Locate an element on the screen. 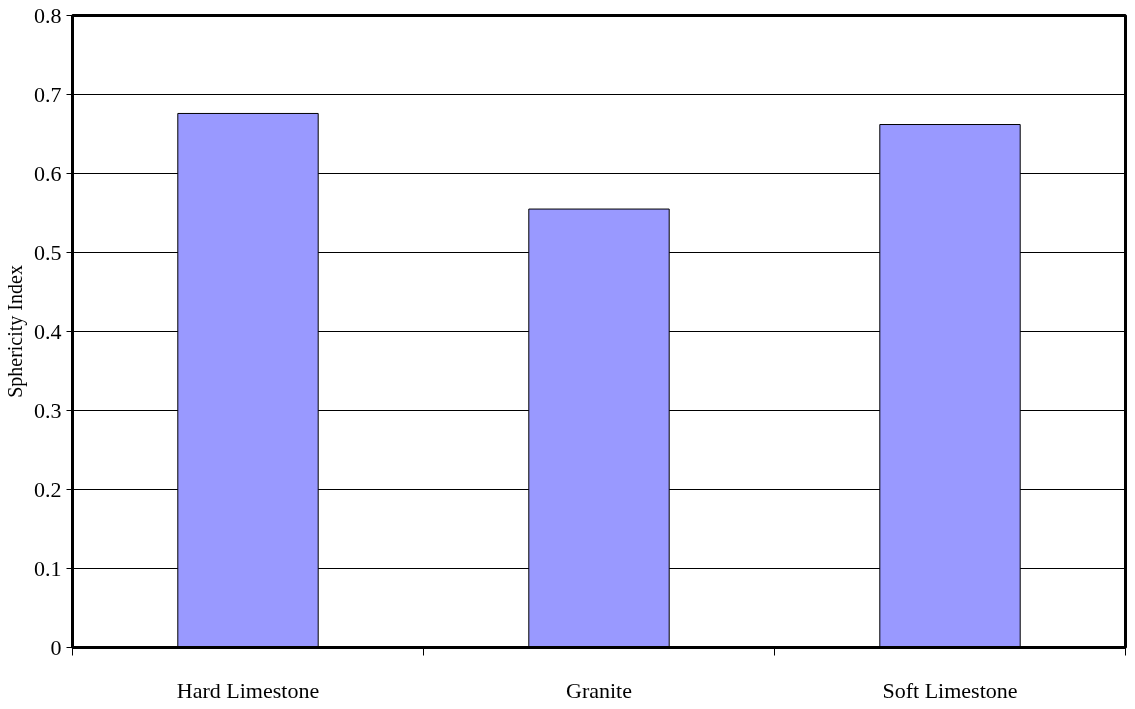  x-tick-label: Granite is located at coordinates (599, 690).